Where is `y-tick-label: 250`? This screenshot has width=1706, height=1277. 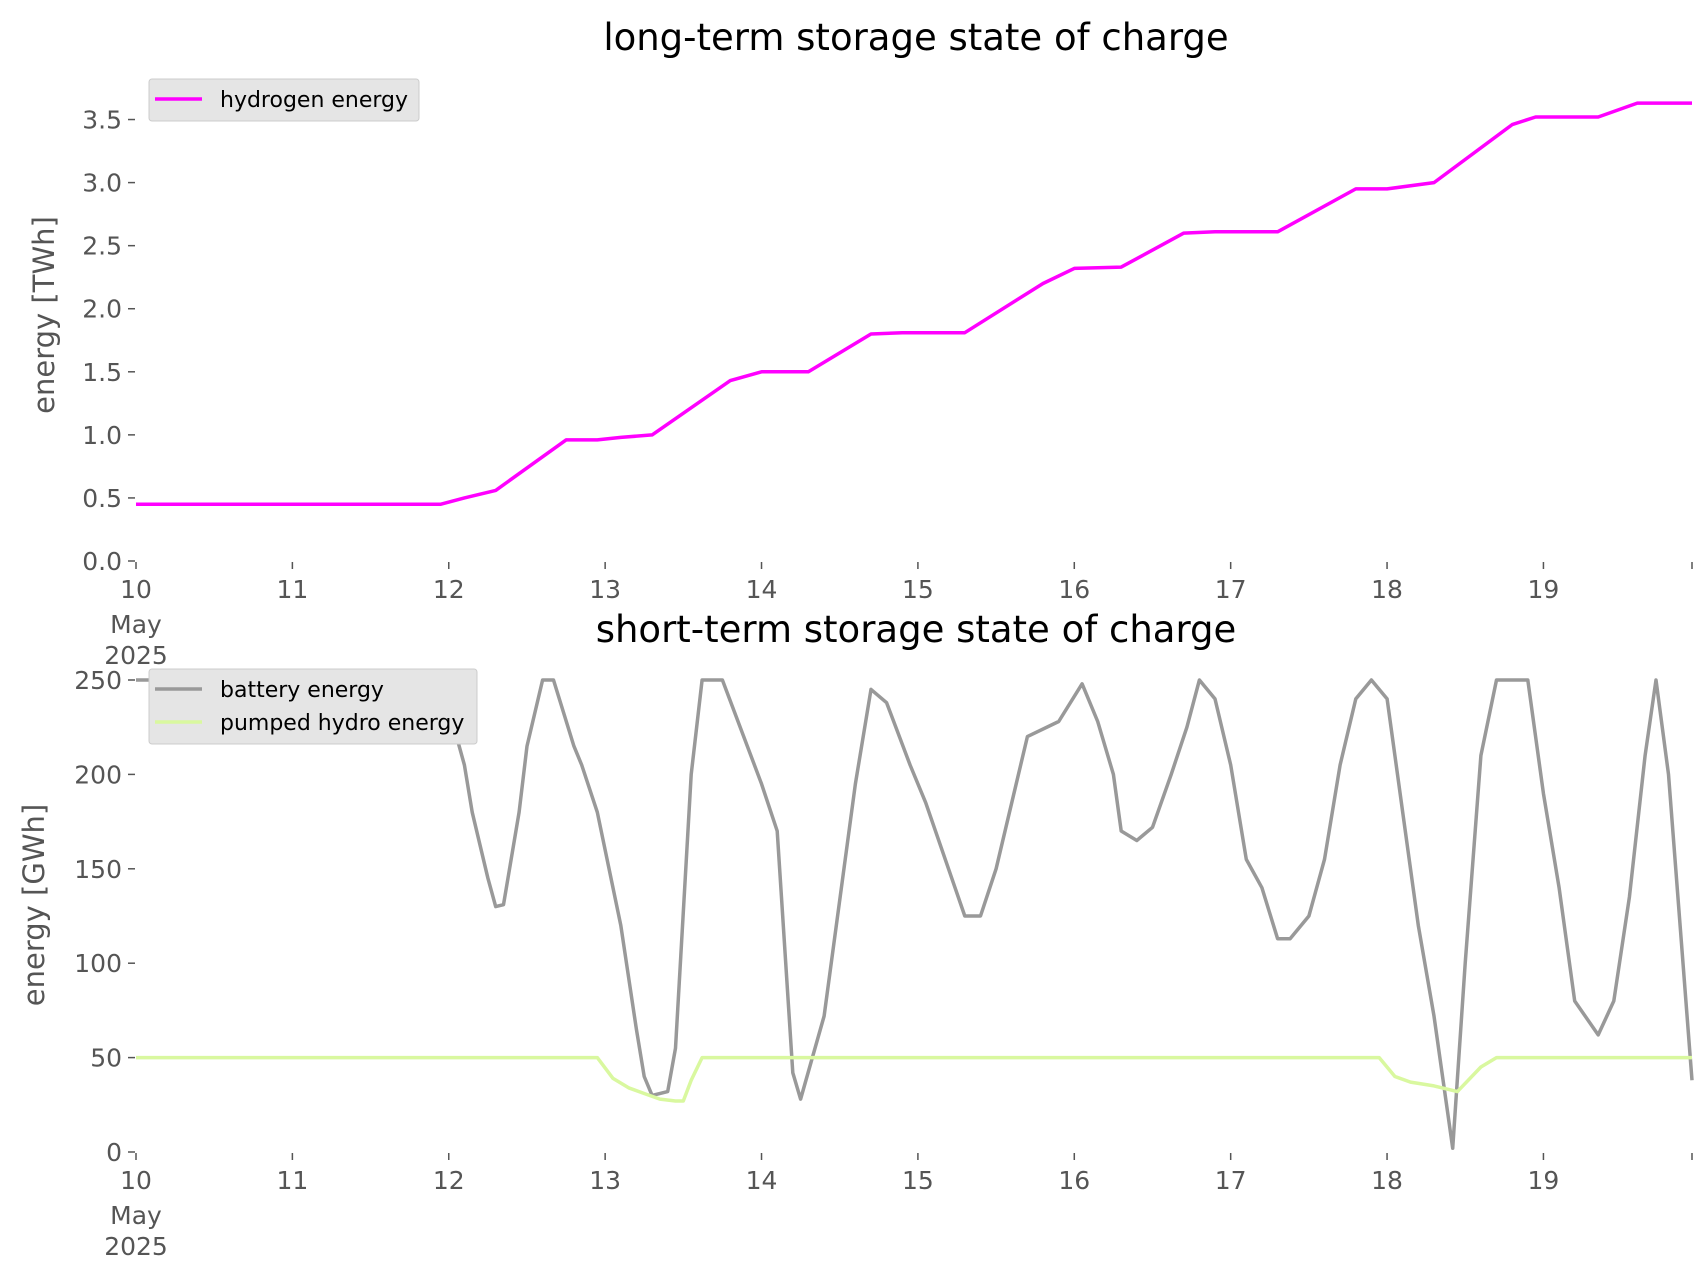
y-tick-label: 250 is located at coordinates (98, 680).